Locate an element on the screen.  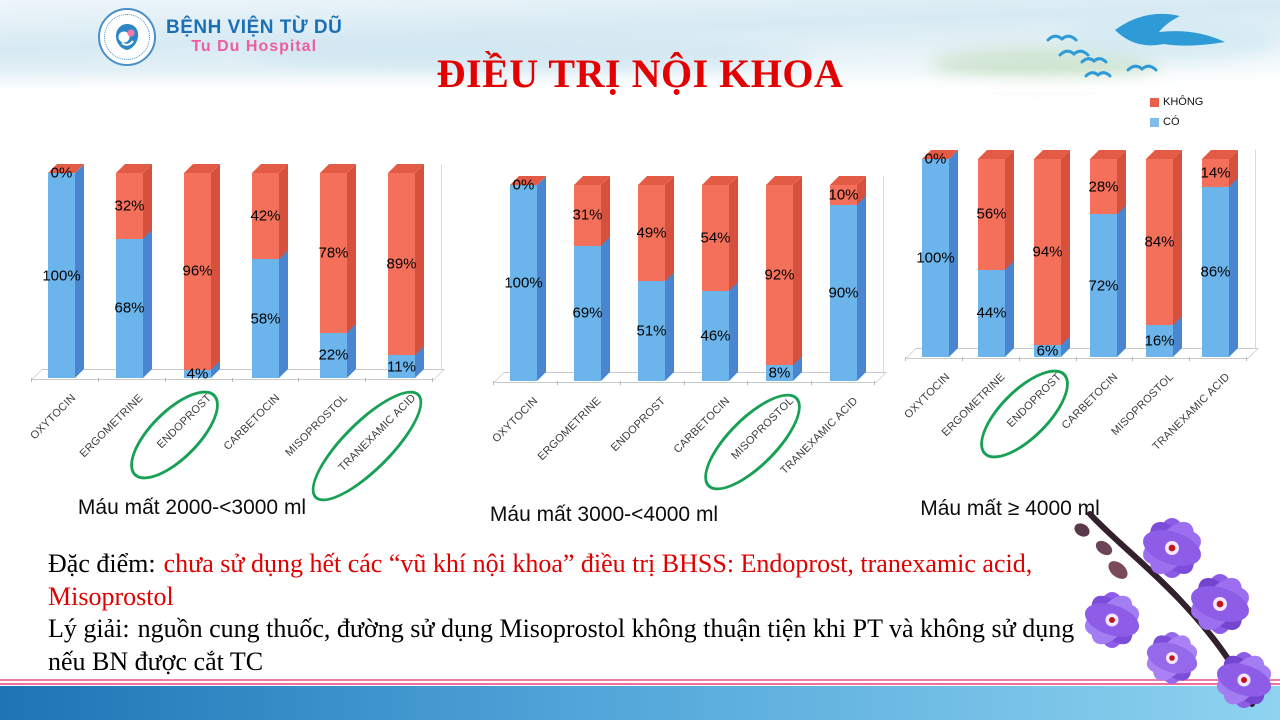
data-label-khong: 42% is located at coordinates (265, 216).